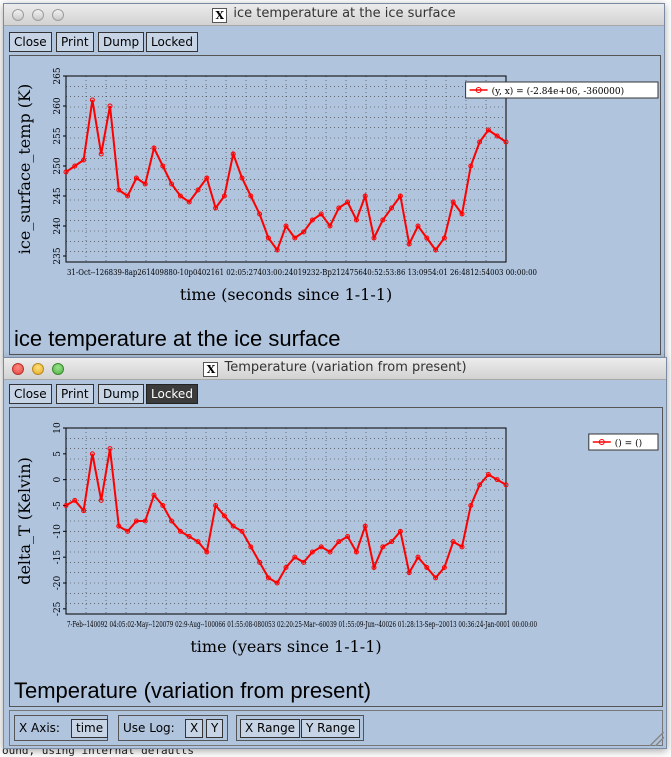  I want to click on y-tick-label: 260, so click(58, 105).